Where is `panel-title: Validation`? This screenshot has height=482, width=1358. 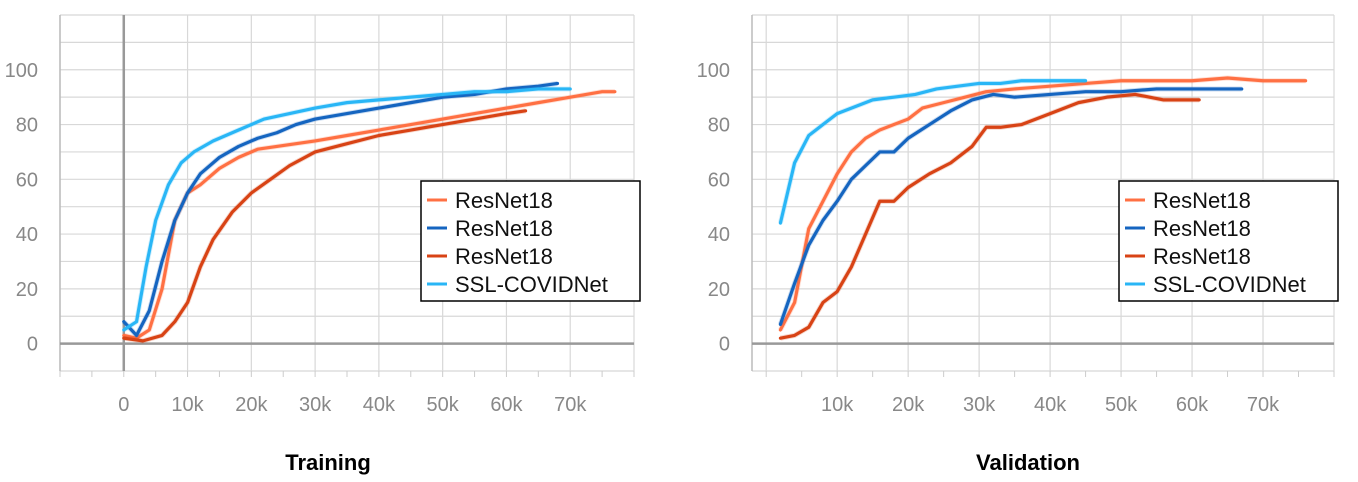 panel-title: Validation is located at coordinates (1028, 462).